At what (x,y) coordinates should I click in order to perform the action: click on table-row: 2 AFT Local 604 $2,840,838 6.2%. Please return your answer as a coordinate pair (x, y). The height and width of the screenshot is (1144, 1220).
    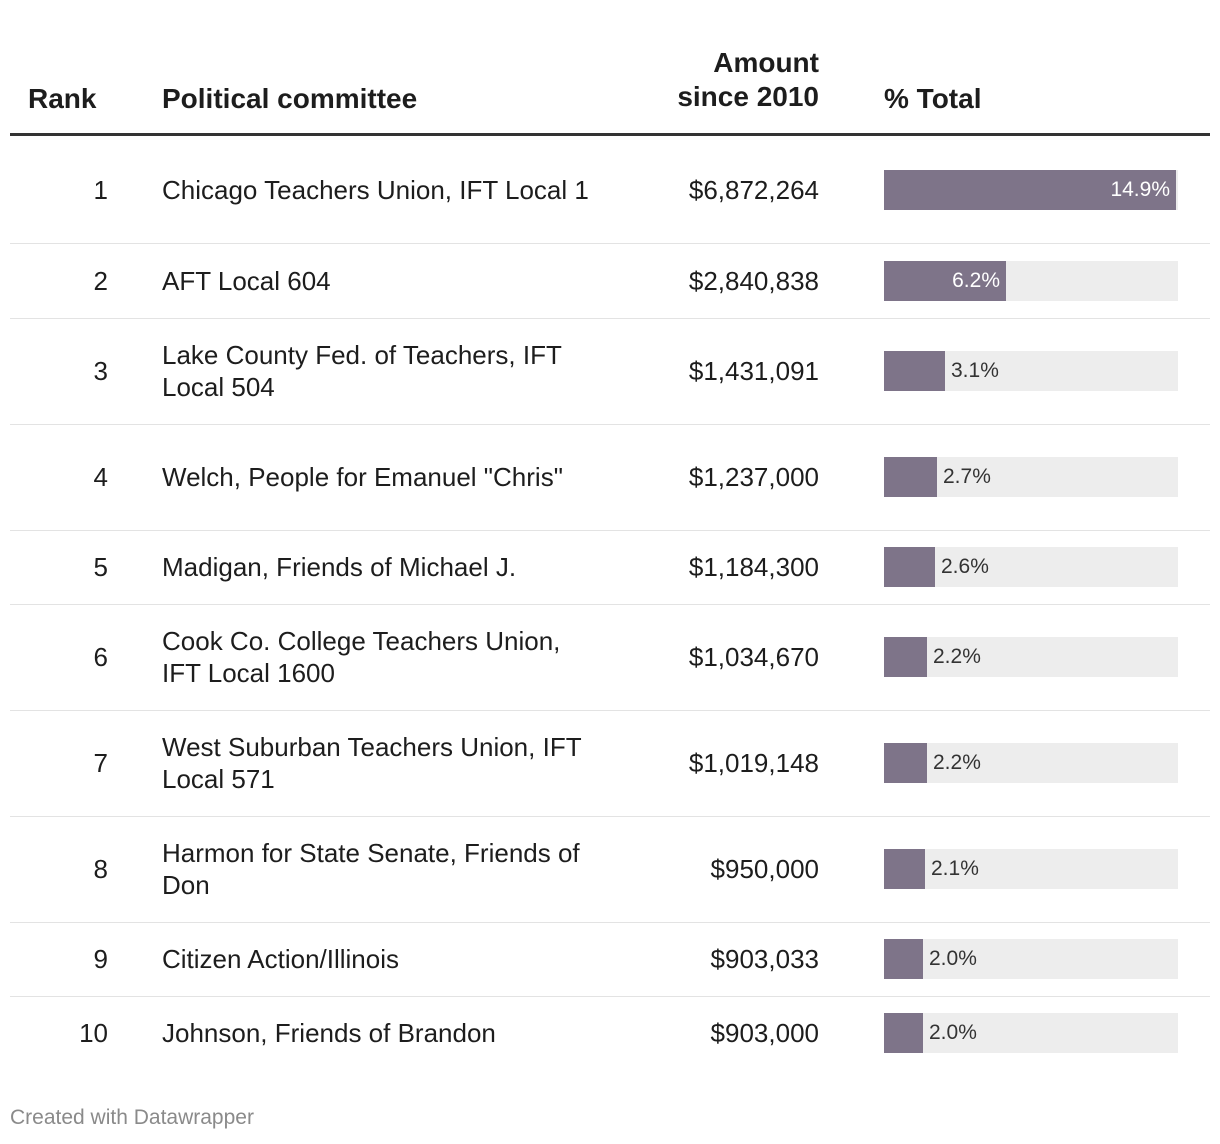
    Looking at the image, I should click on (610, 281).